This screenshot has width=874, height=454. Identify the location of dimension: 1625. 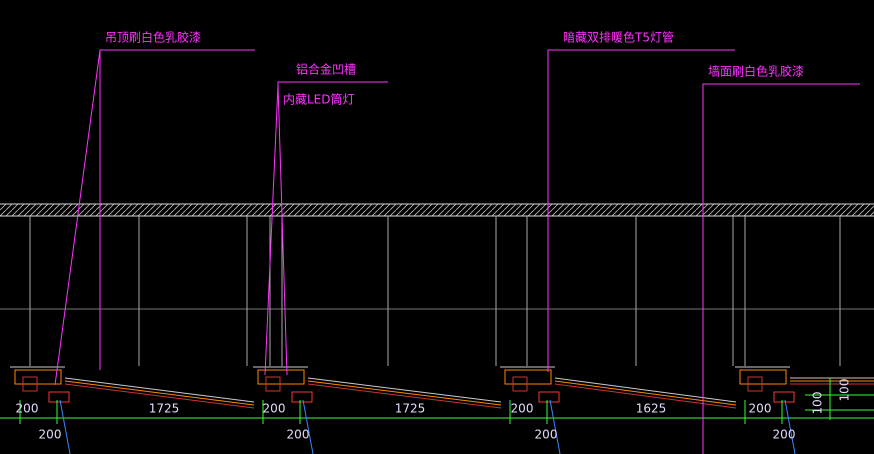
(651, 409).